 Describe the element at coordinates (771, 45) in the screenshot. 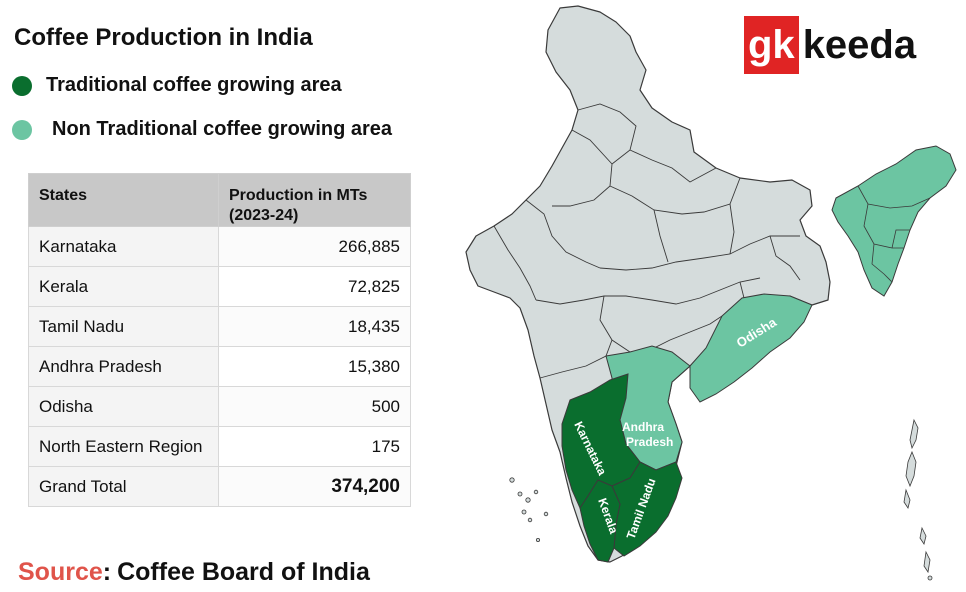

I see `logo-gk: gk` at that location.